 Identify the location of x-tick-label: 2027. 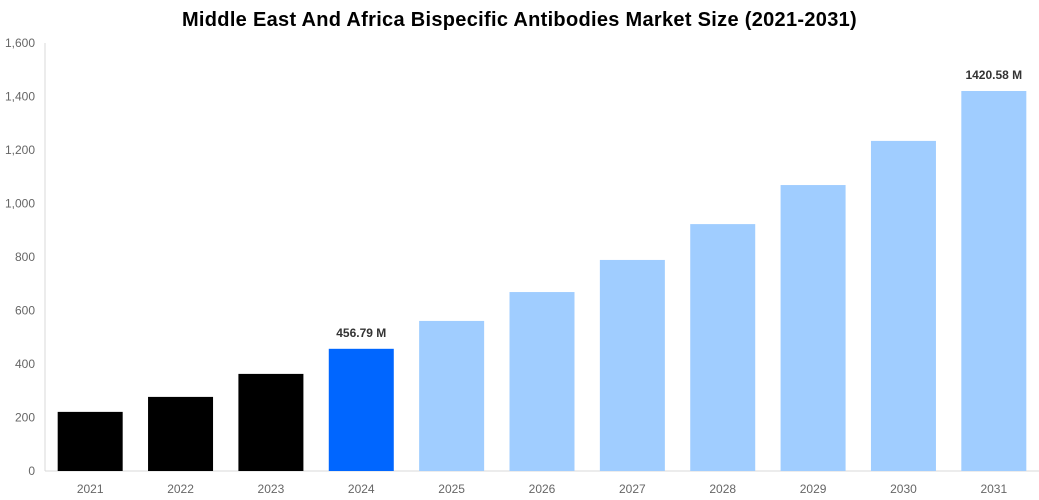
(632, 489).